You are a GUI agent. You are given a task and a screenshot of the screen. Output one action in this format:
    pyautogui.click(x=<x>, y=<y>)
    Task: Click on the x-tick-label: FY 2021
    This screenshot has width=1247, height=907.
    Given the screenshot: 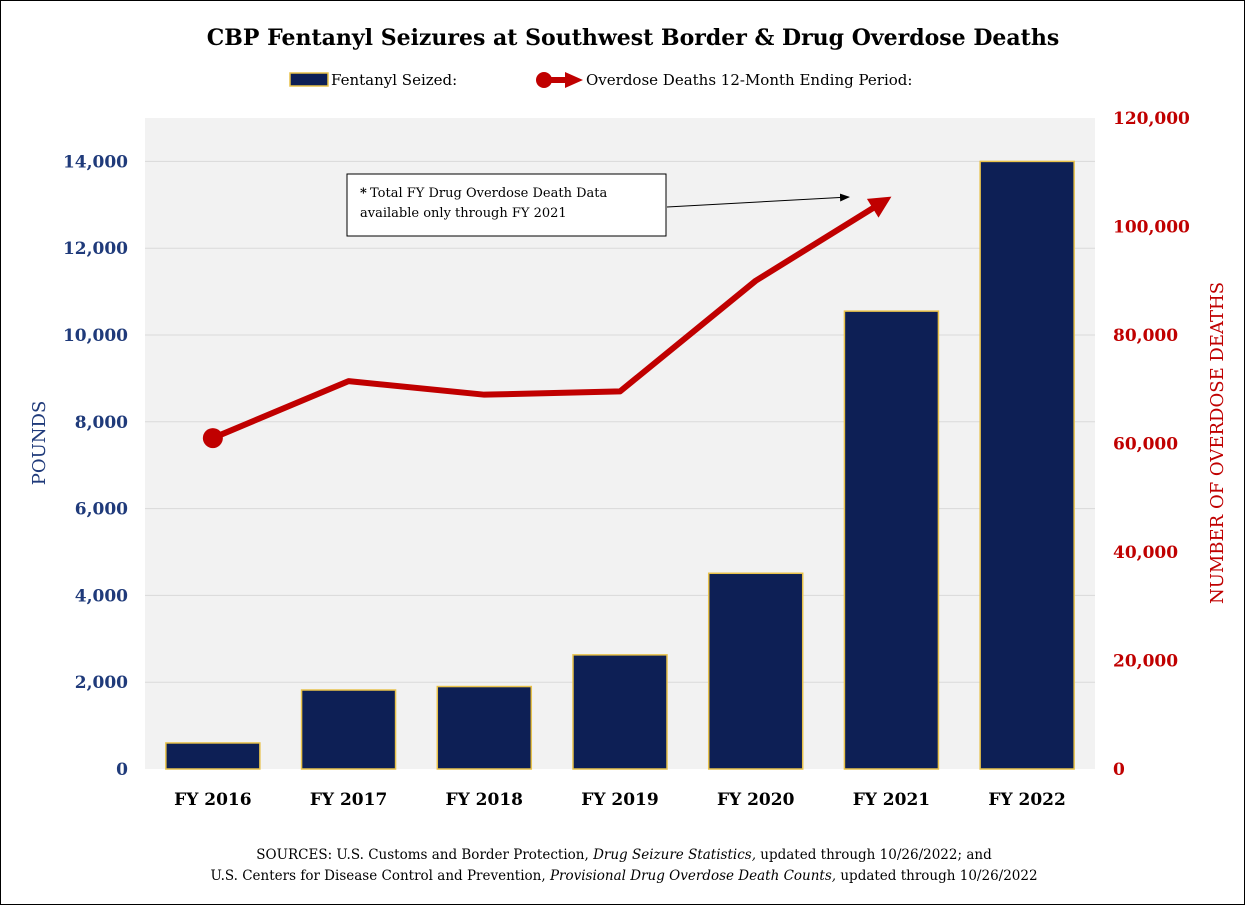 What is the action you would take?
    pyautogui.click(x=891, y=800)
    